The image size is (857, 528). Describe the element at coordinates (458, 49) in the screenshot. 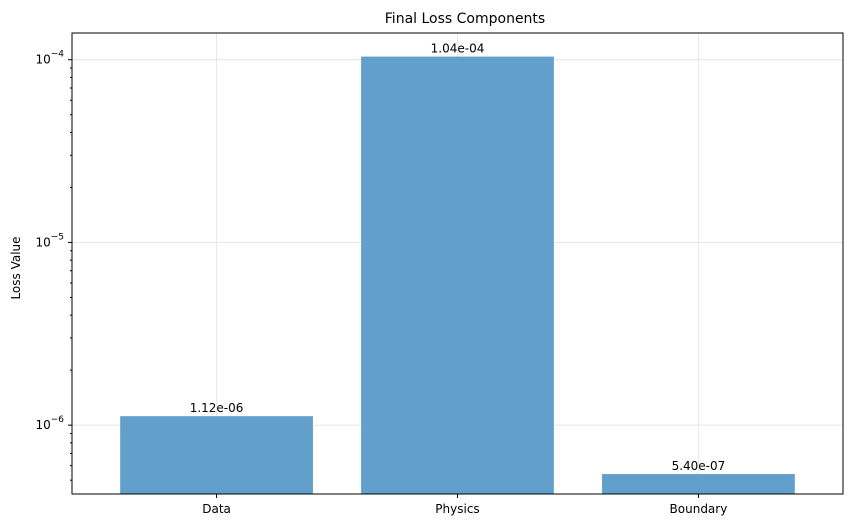

I see `bar-value-label: 1.04e-04` at that location.